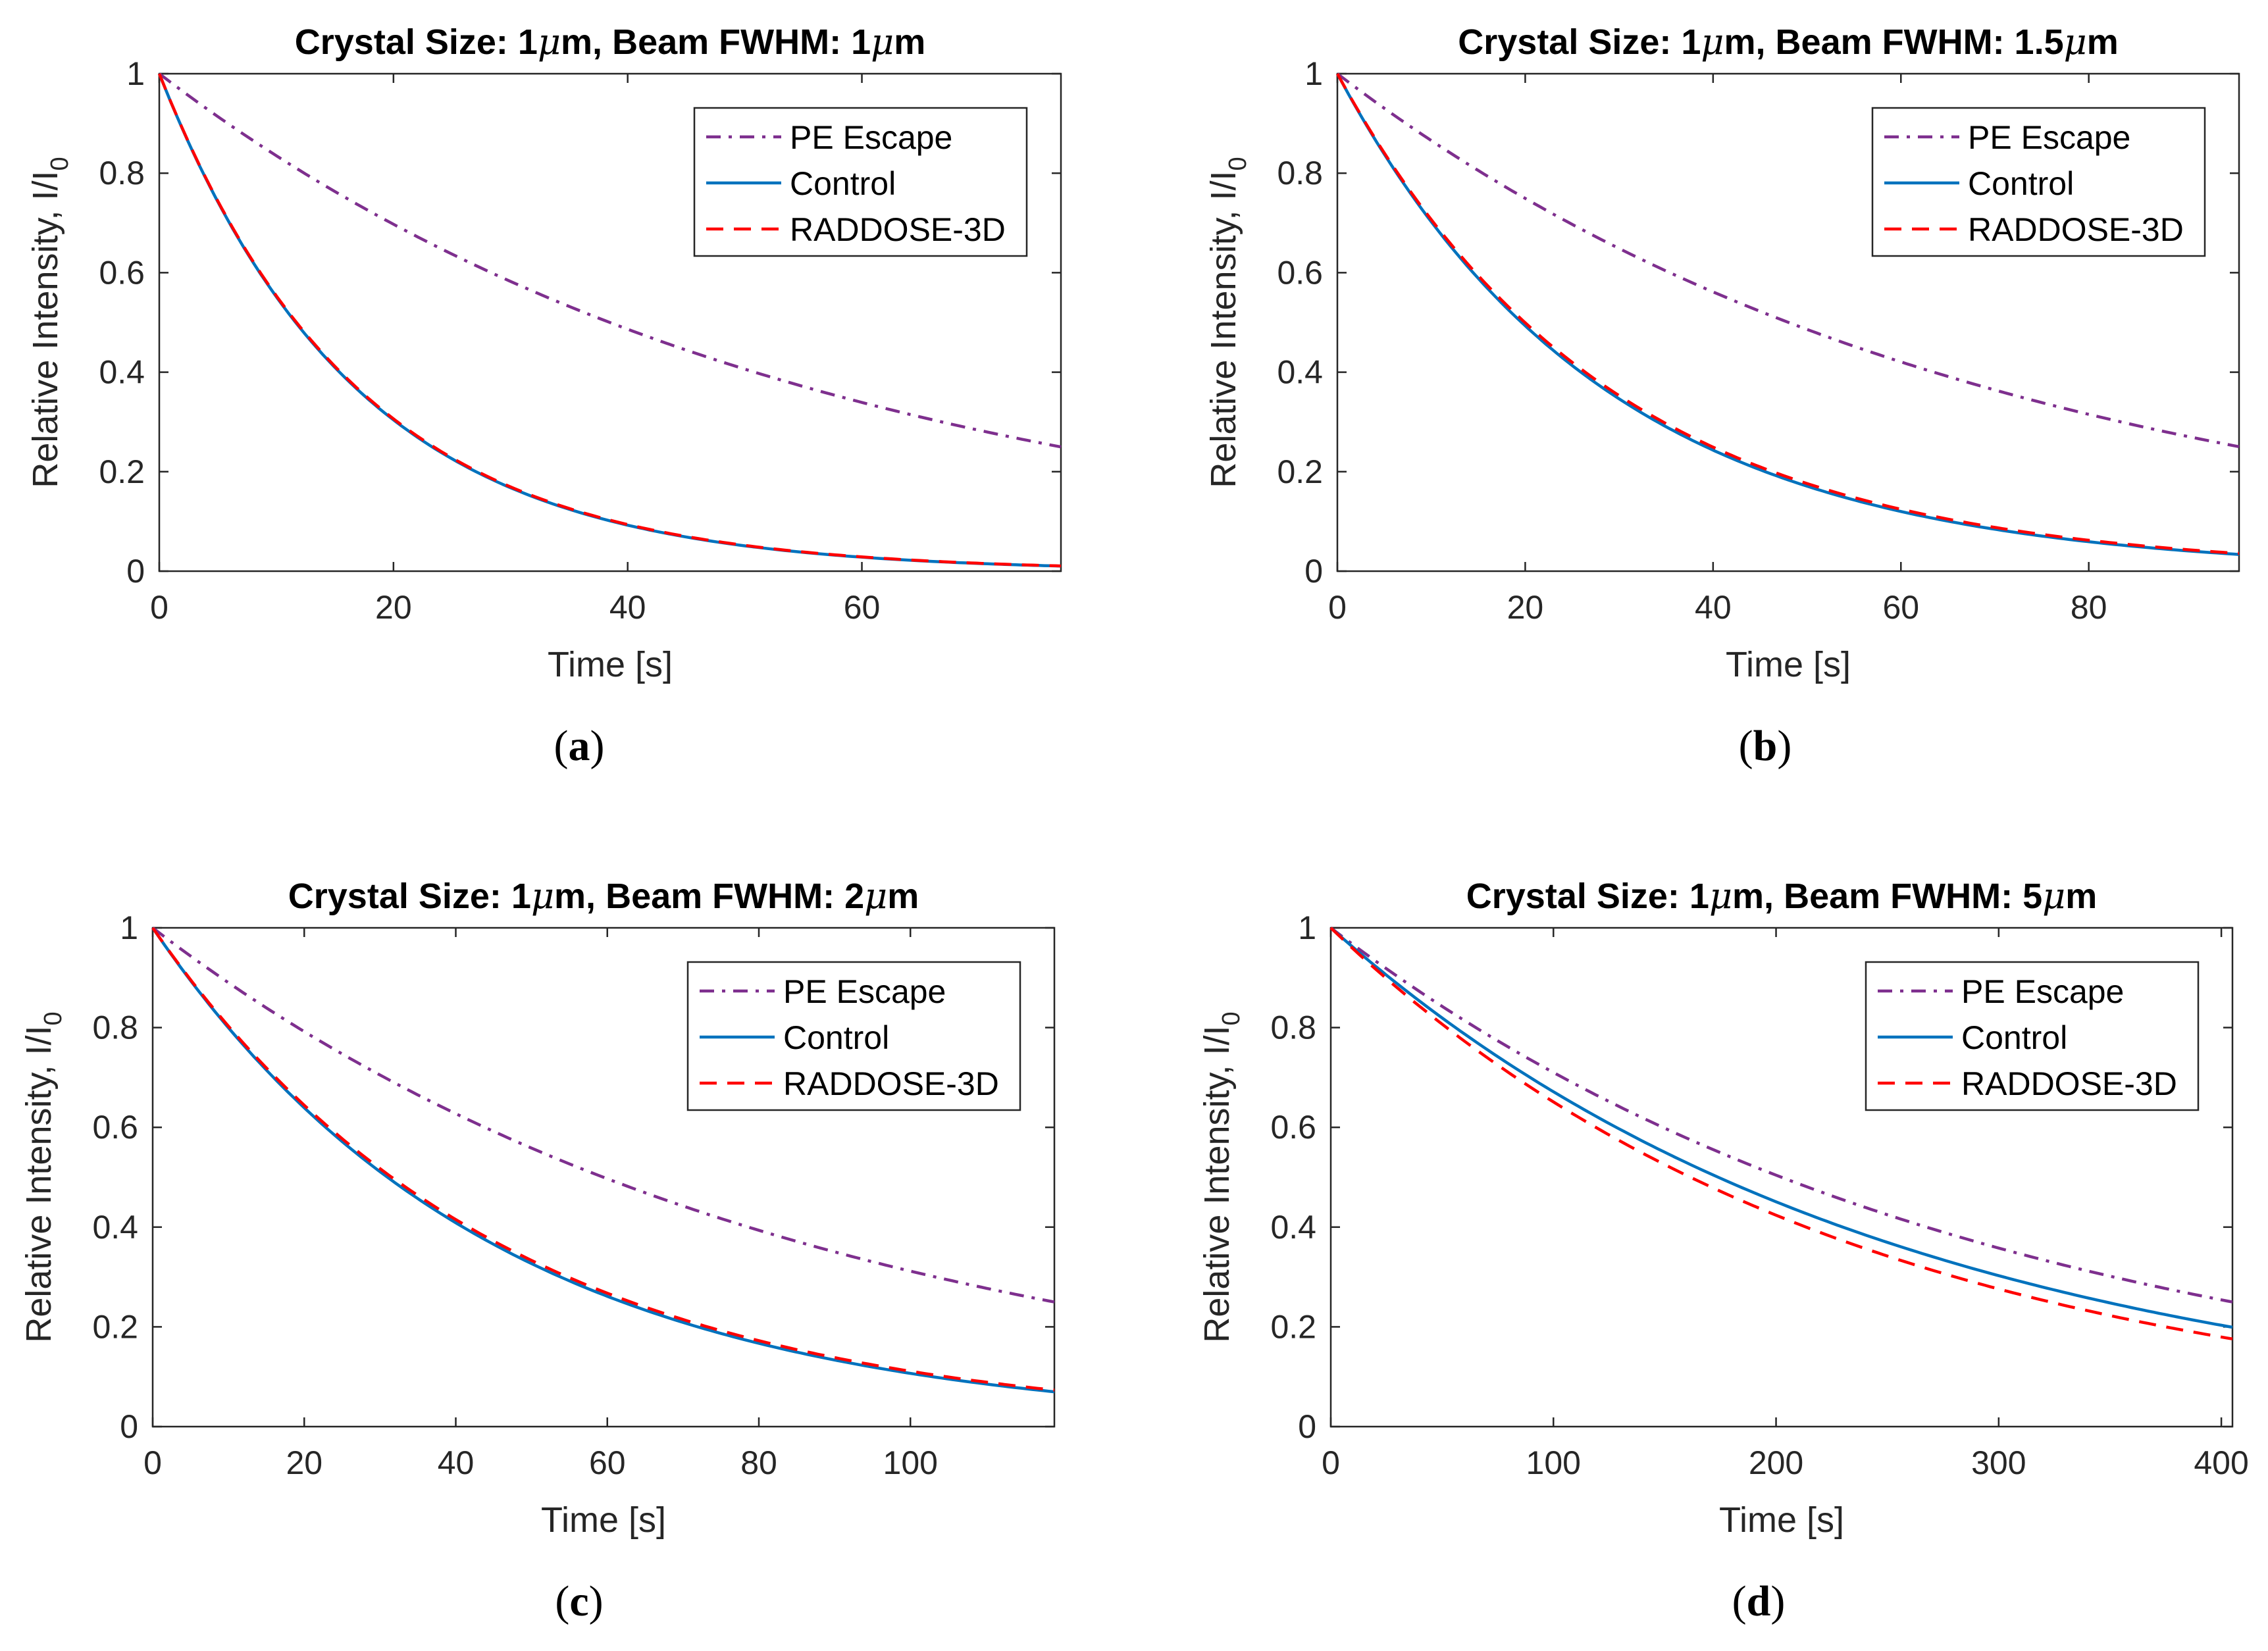 Image resolution: width=2268 pixels, height=1651 pixels. I want to click on chart-title: Crystal Size: 1μm, Beam FWHM: 5μm, so click(1782, 896).